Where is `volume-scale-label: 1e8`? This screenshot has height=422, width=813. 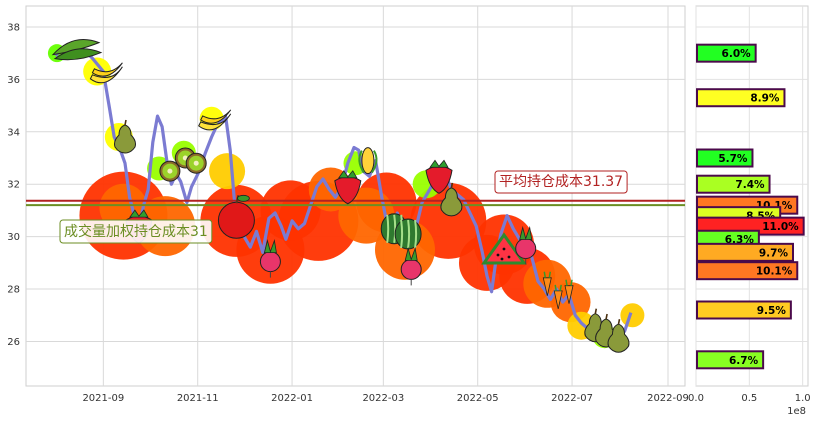 volume-scale-label: 1e8 is located at coordinates (796, 411).